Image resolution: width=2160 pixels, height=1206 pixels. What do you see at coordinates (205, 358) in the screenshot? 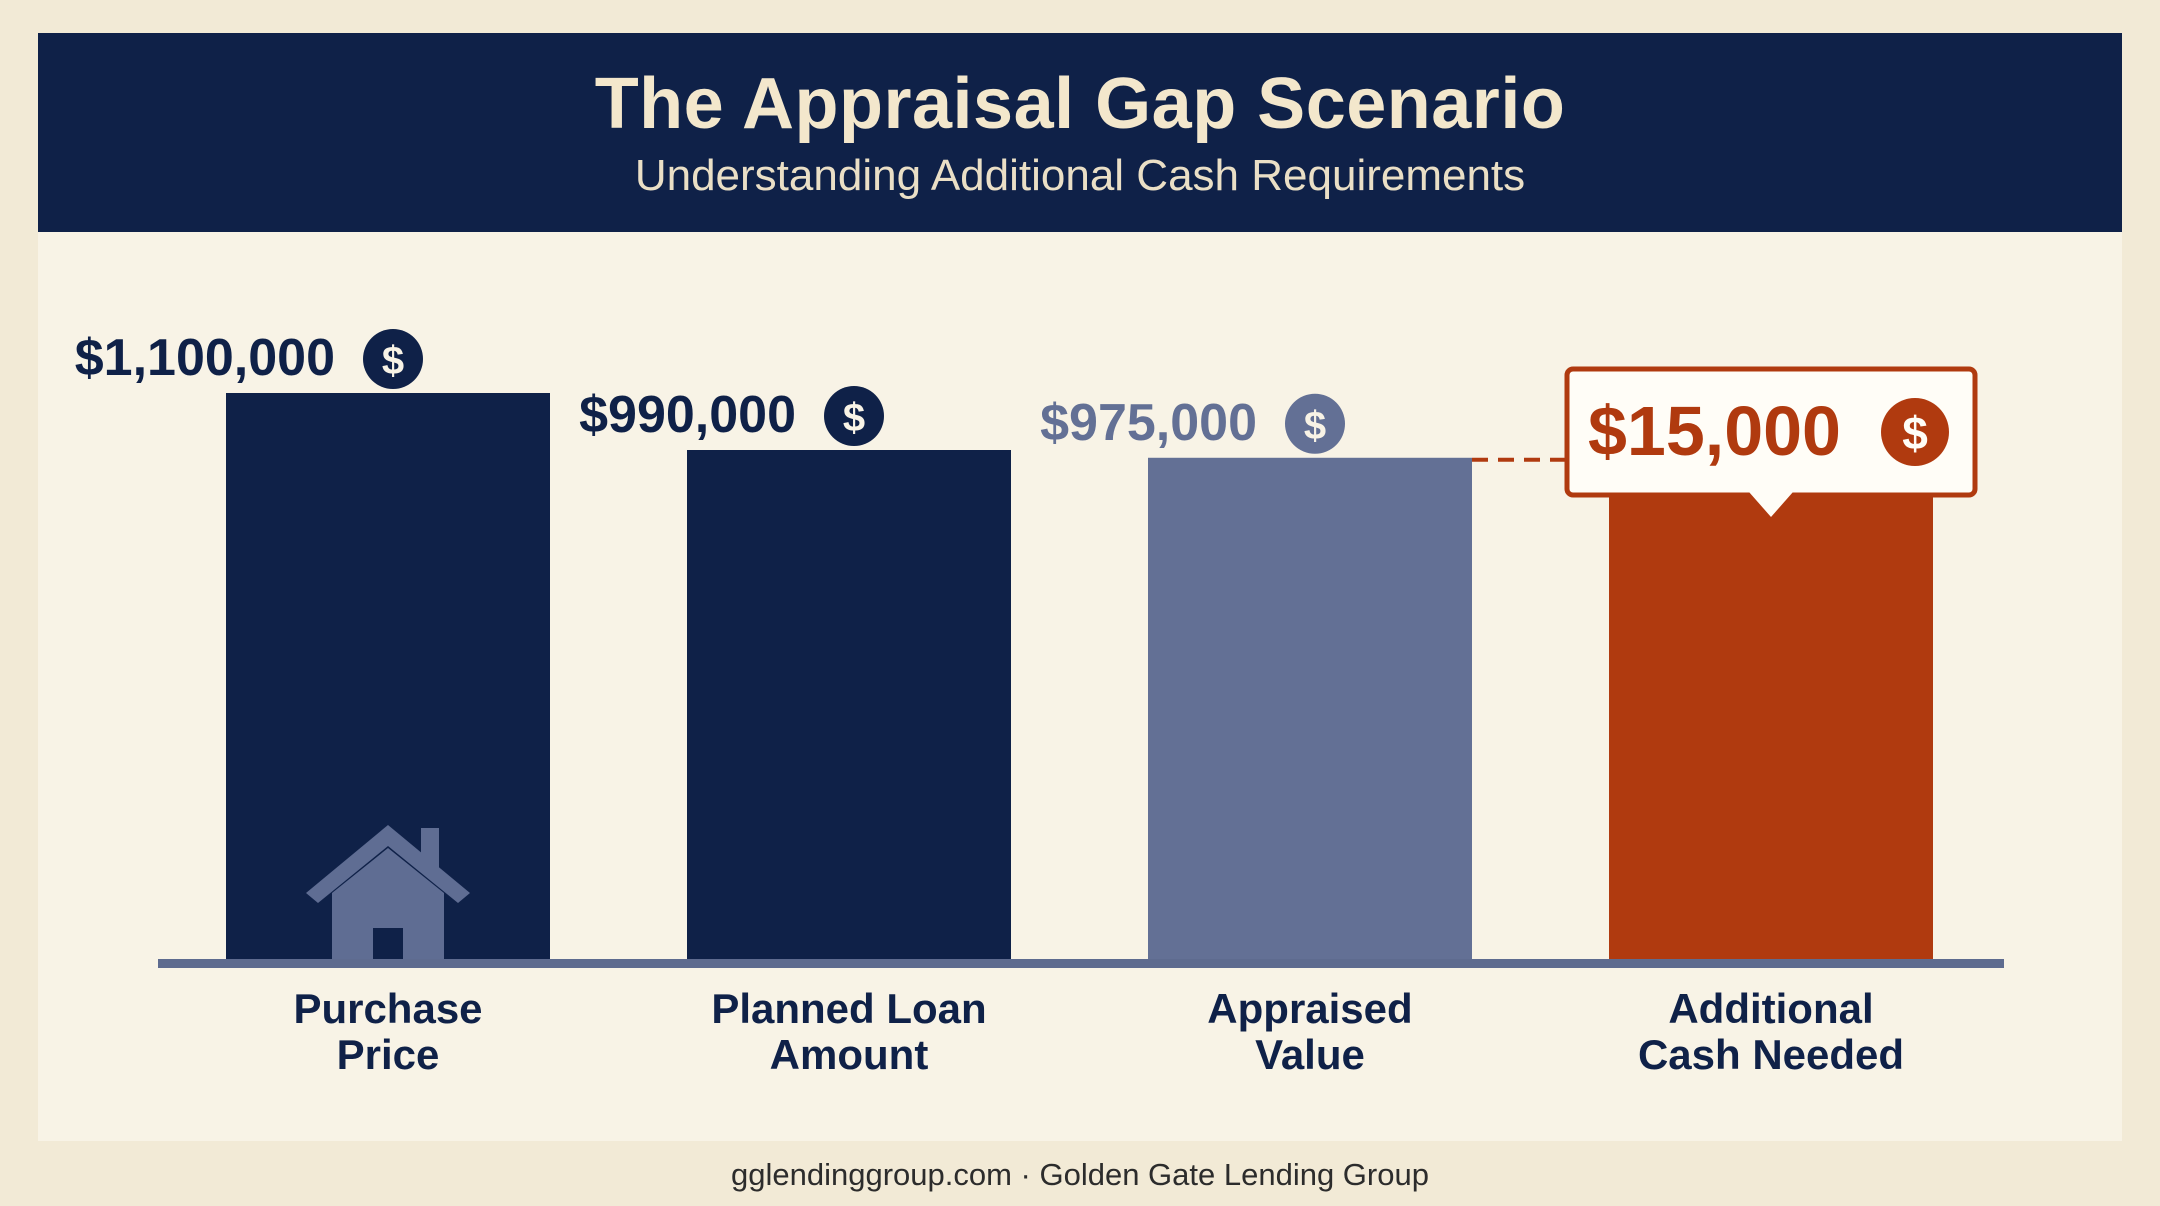
I see `value-label-1: $1,100,000` at bounding box center [205, 358].